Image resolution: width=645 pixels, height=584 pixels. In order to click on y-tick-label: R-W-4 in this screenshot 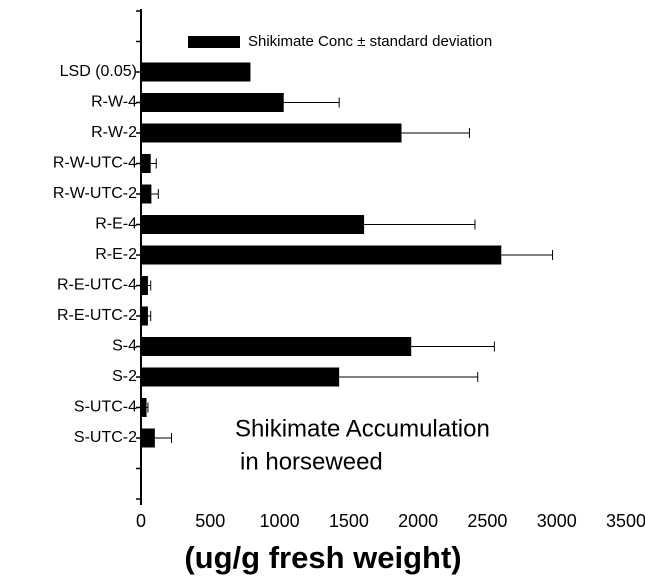, I will do `click(114, 102)`.